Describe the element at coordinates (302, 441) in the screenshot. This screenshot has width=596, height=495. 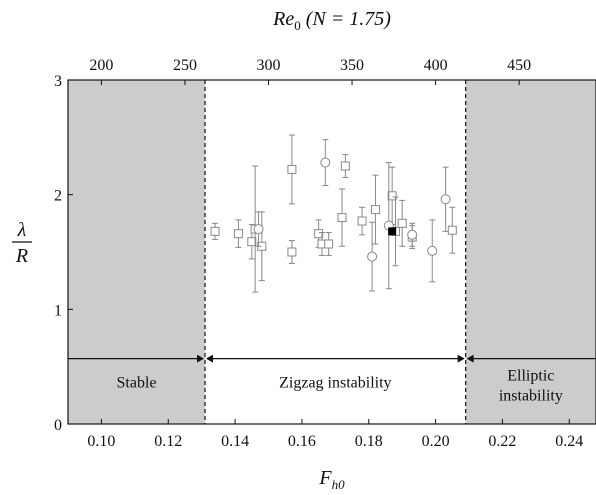
I see `x-tick-label-3: 0.16` at that location.